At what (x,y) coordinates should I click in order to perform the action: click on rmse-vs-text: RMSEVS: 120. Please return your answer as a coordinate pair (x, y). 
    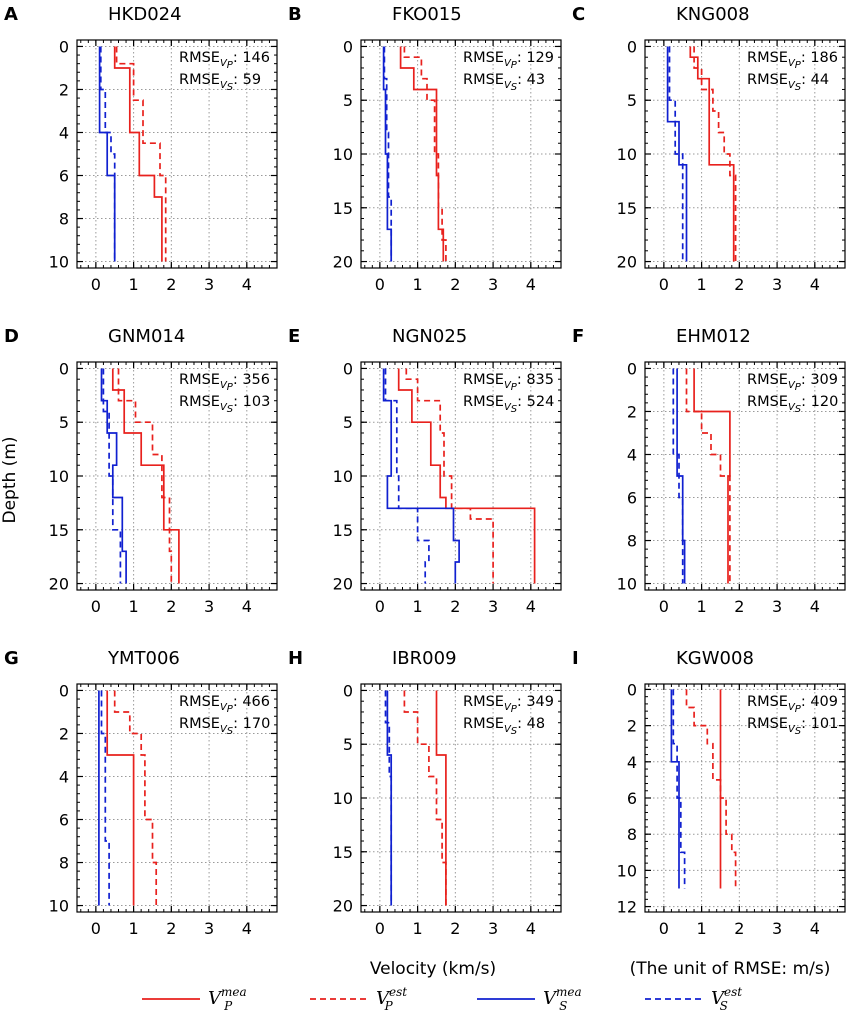
    Looking at the image, I should click on (792, 404).